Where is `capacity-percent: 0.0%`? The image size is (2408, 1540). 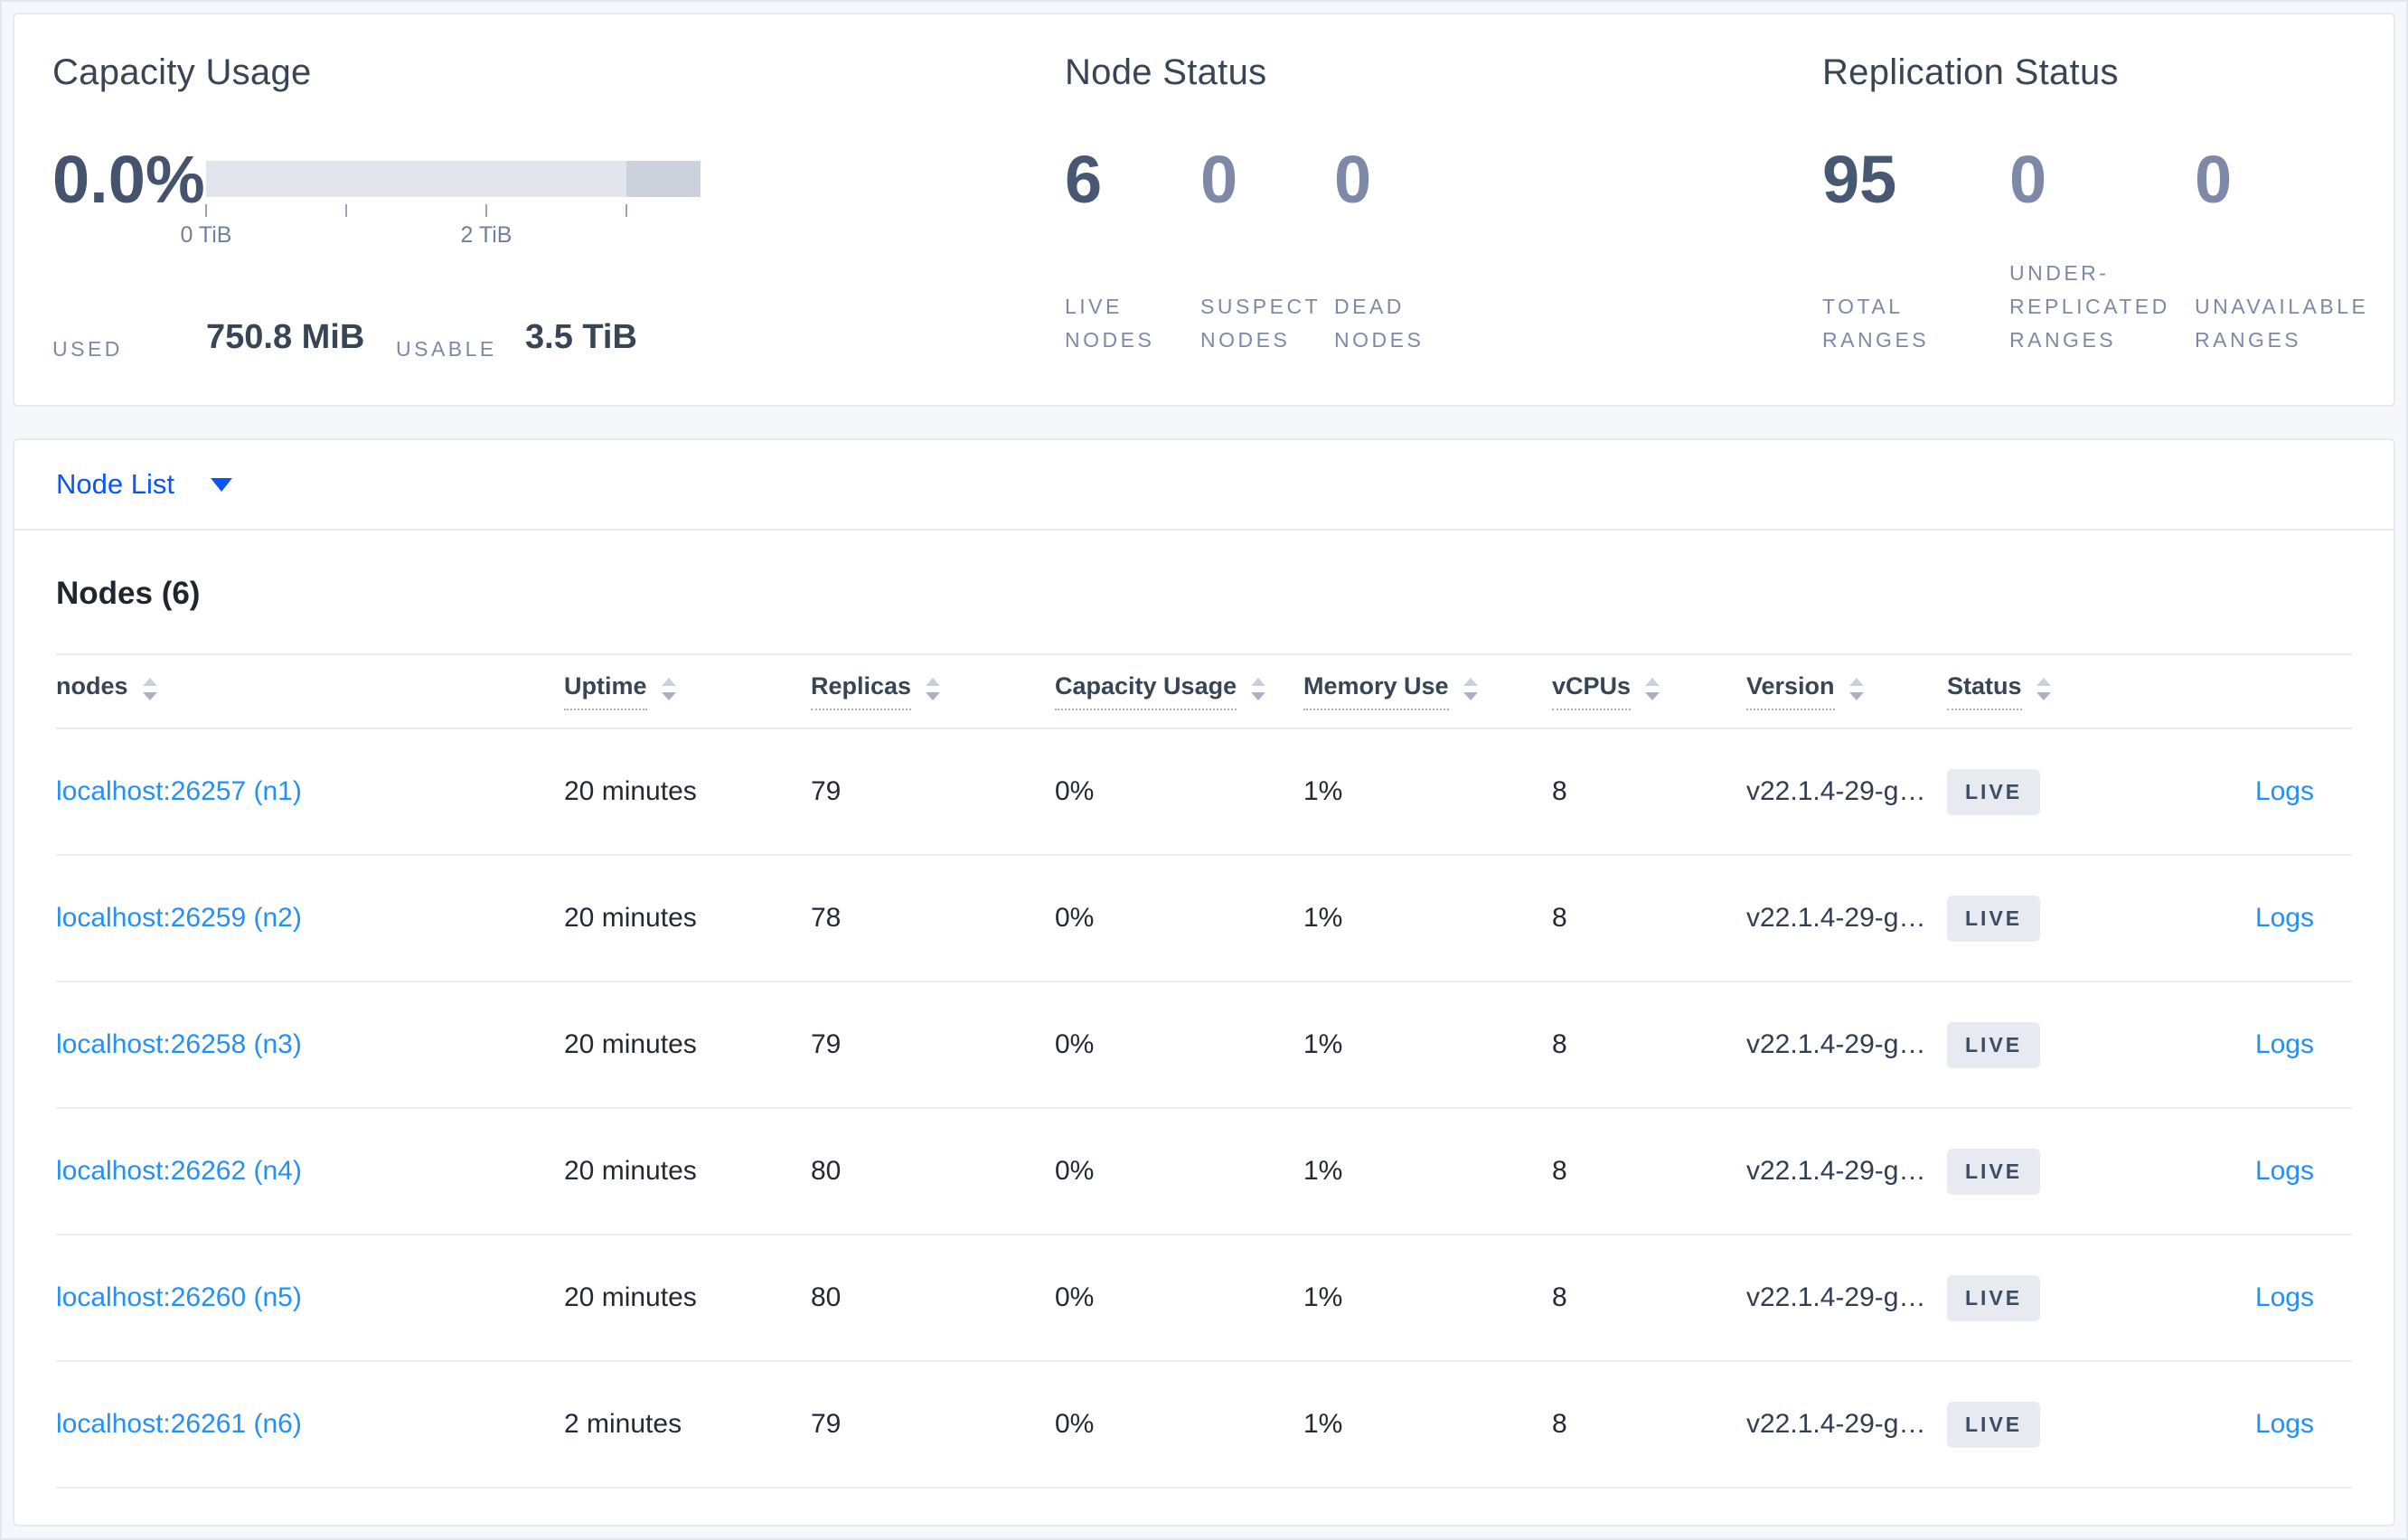 capacity-percent: 0.0% is located at coordinates (128, 179).